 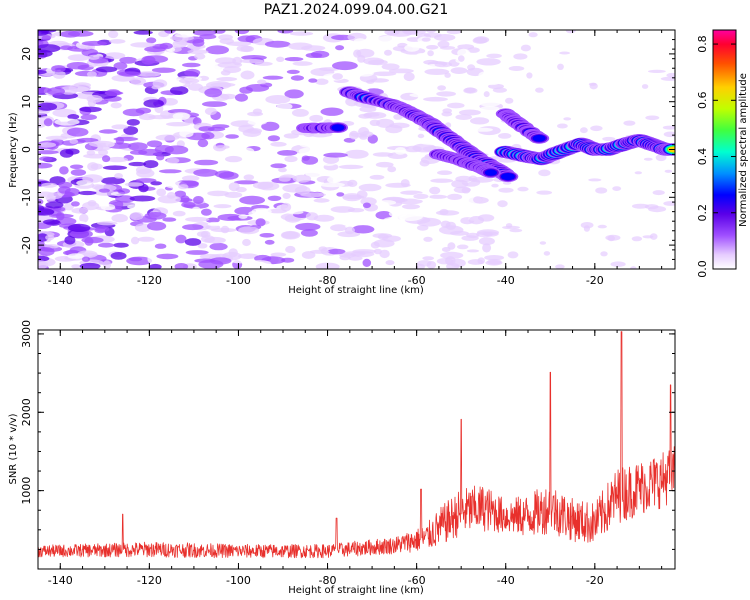 What do you see at coordinates (716, 156) in the screenshot?
I see `colorbar-ticks: 0.0 0.2 0.4 0.6 0.8` at bounding box center [716, 156].